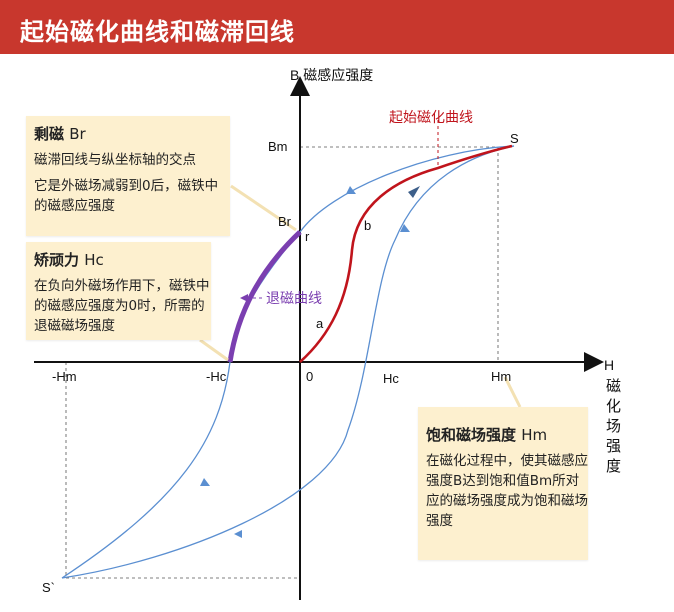 The image size is (674, 612). What do you see at coordinates (126, 196) in the screenshot?
I see `remanence-note-line-2: 它是外磁场减弱到0后，磁铁中的磁感应强度` at bounding box center [126, 196].